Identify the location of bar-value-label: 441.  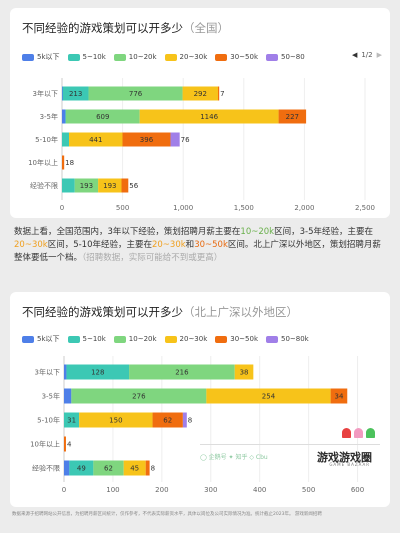
(95, 140).